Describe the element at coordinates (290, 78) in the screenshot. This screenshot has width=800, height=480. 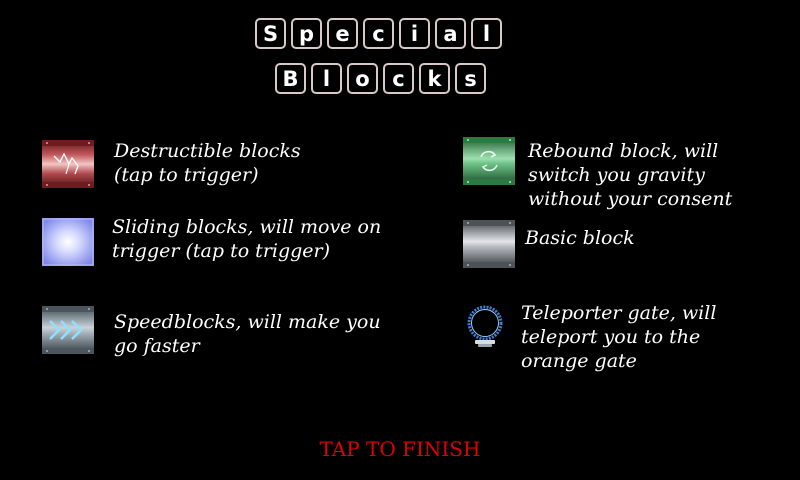
I see `title-letter: B` at that location.